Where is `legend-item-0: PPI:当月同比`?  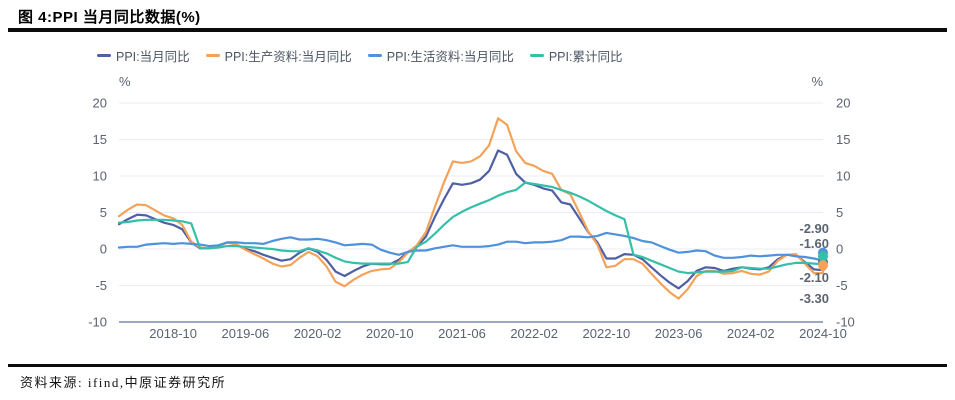 legend-item-0: PPI:当月同比 is located at coordinates (143, 55).